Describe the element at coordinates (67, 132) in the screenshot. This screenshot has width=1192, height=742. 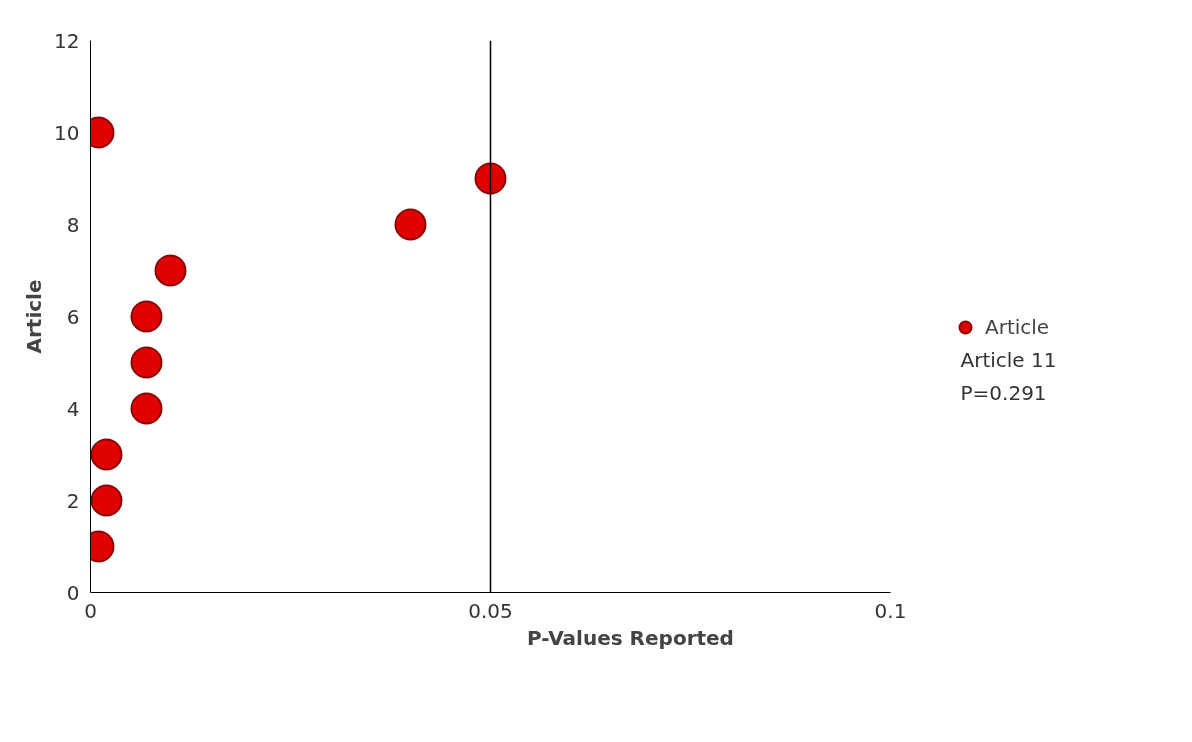
I see `y-tick-label: 10` at that location.